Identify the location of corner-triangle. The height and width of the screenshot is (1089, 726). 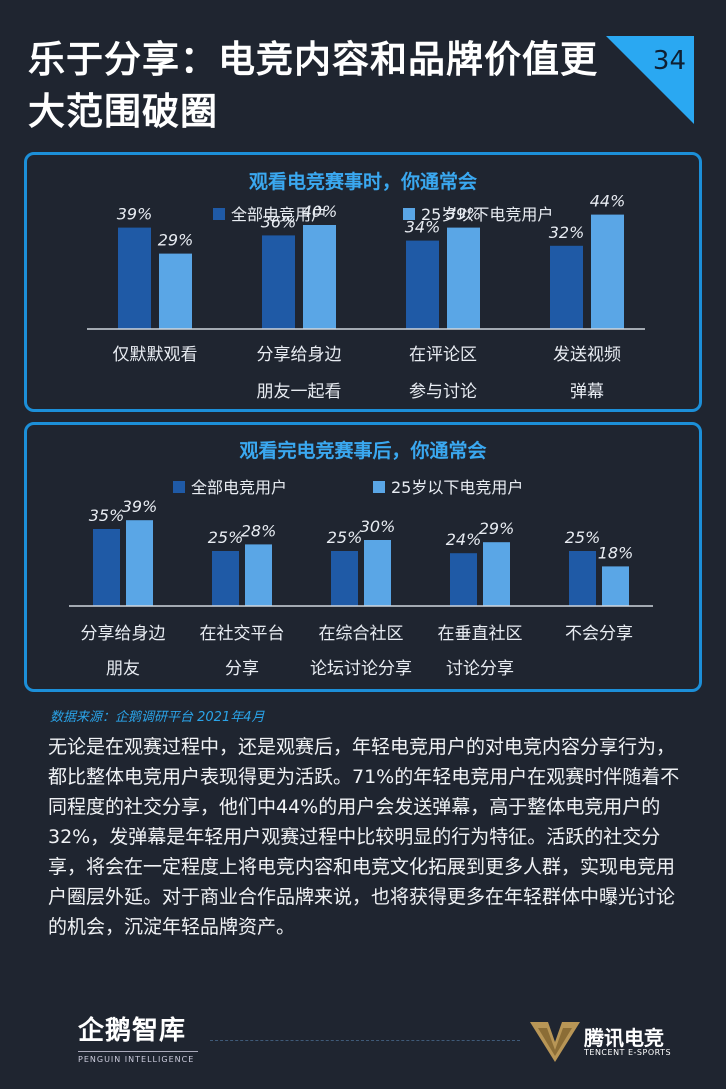
(650, 80).